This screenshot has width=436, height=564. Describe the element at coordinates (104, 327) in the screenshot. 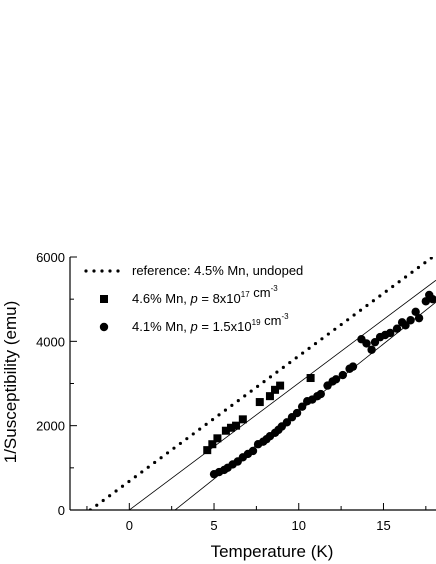

I see `legend-circle-marker` at that location.